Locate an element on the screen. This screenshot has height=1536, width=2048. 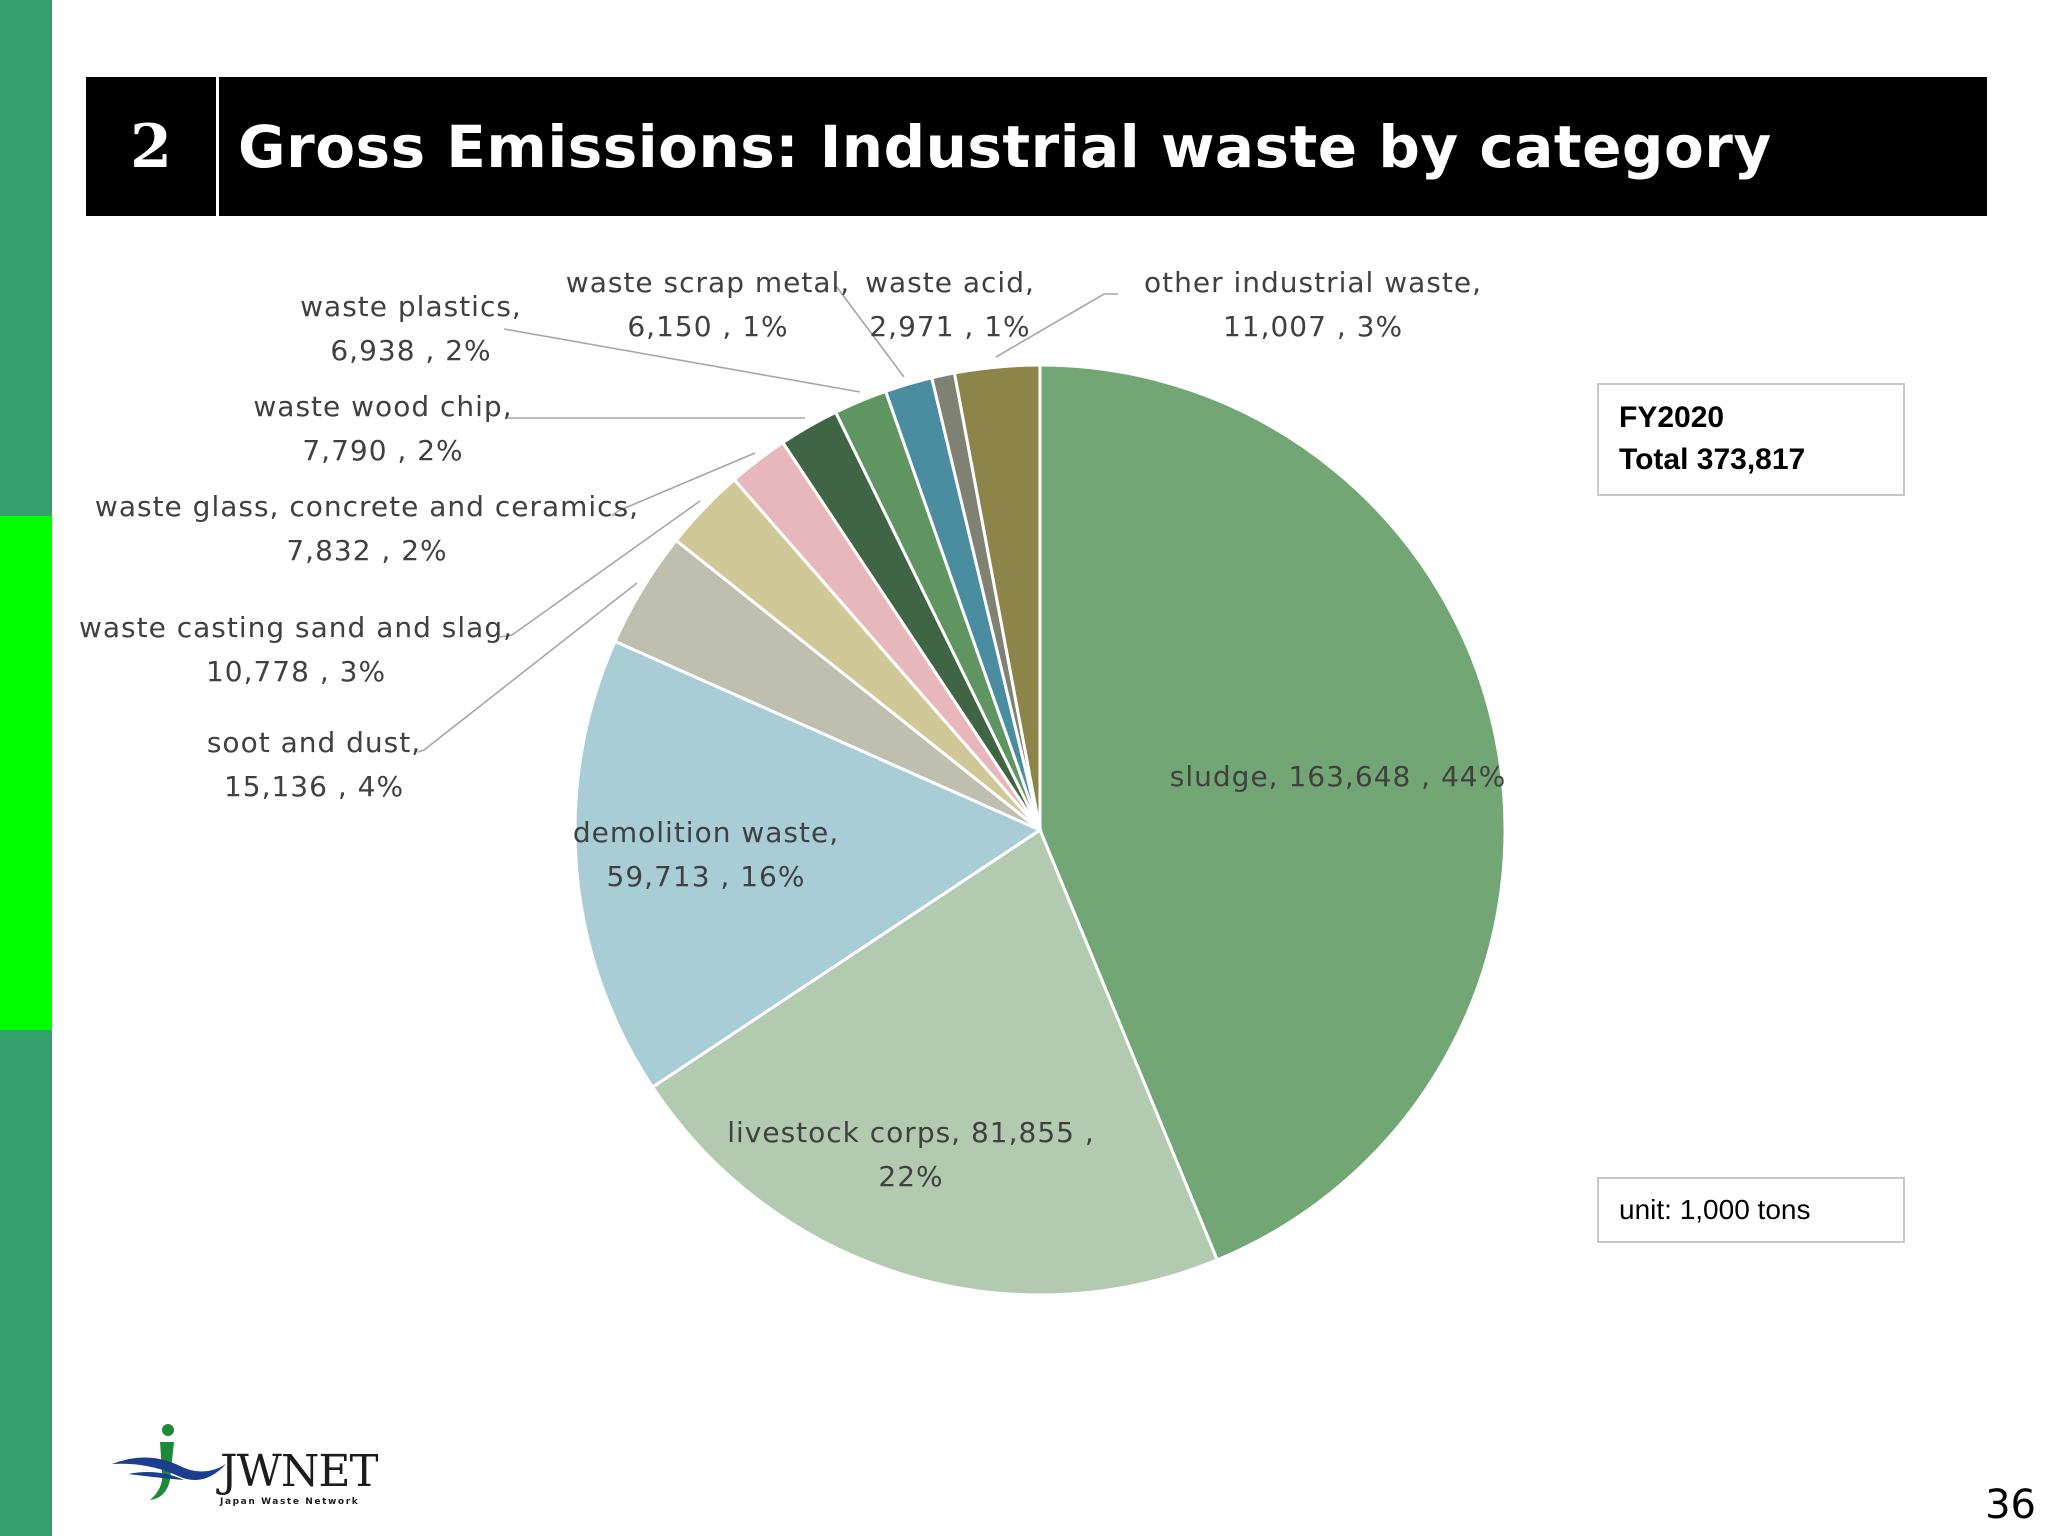
pie-slice-livestock-corps is located at coordinates (935, 1062).